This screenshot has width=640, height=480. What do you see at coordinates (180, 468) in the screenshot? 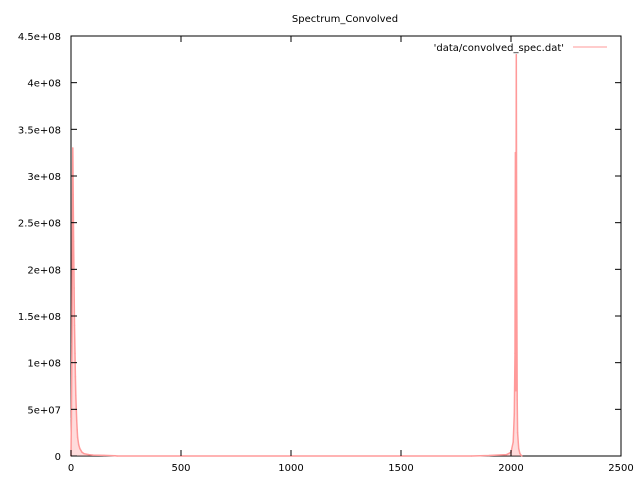
I see `x-tick-label: 500` at bounding box center [180, 468].